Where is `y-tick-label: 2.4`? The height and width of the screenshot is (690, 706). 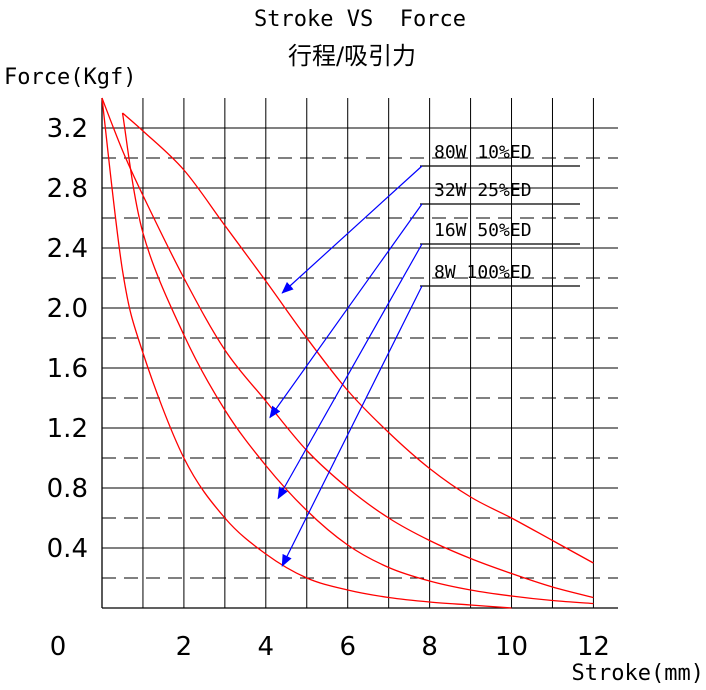
y-tick-label: 2.4 is located at coordinates (67, 249).